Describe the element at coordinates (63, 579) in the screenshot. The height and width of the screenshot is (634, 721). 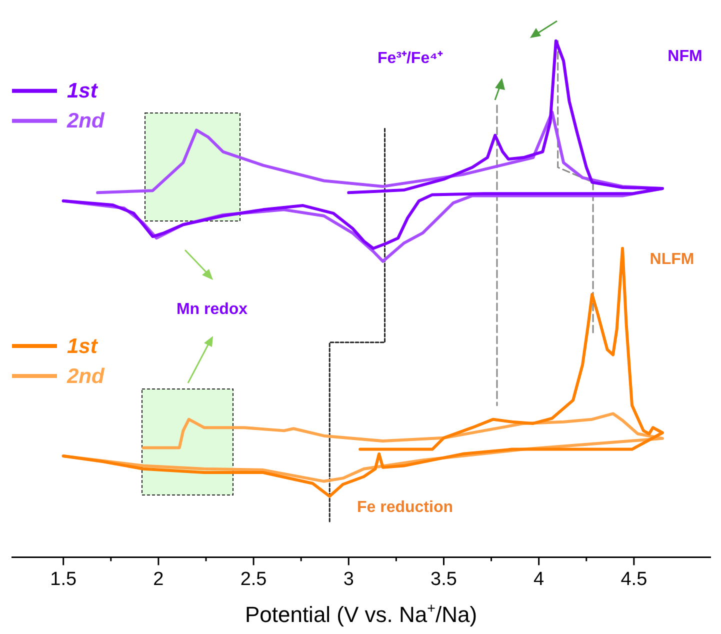
I see `x-tick-label: 1.5` at that location.